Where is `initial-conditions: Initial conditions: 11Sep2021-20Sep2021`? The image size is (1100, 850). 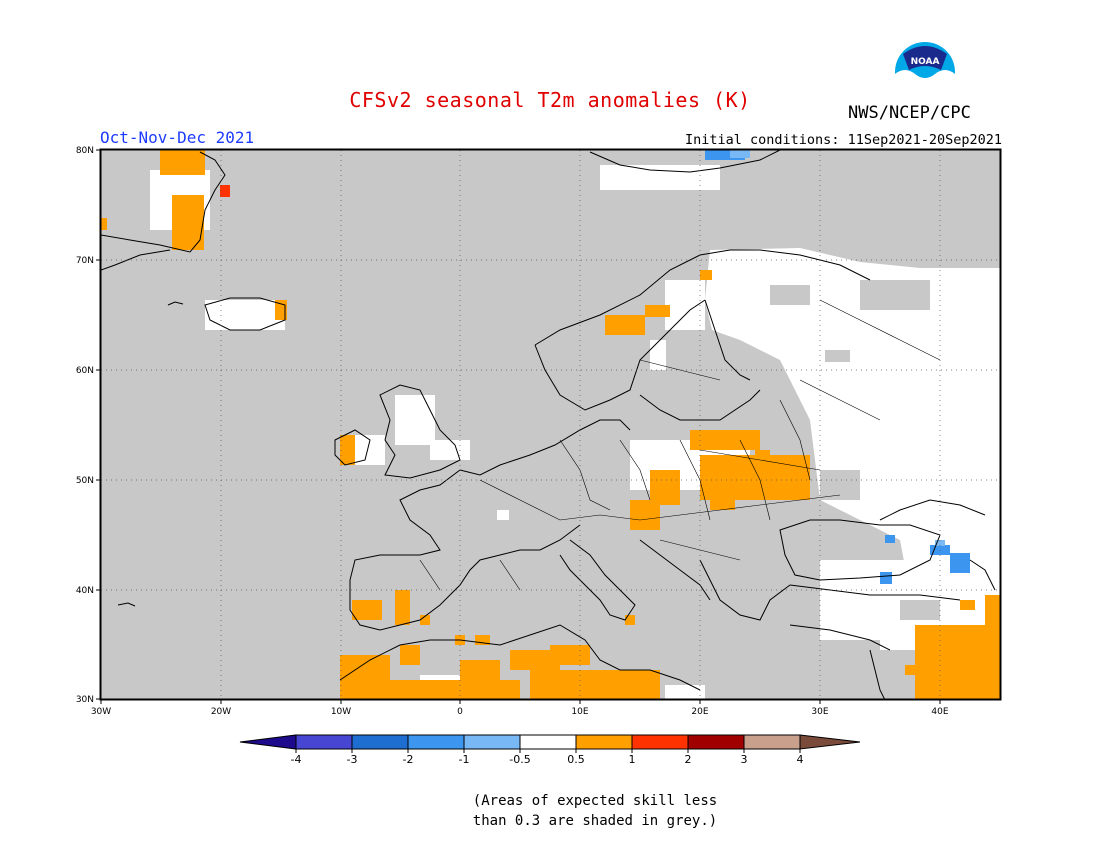
initial-conditions: Initial conditions: 11Sep2021-20Sep2021 is located at coordinates (843, 140).